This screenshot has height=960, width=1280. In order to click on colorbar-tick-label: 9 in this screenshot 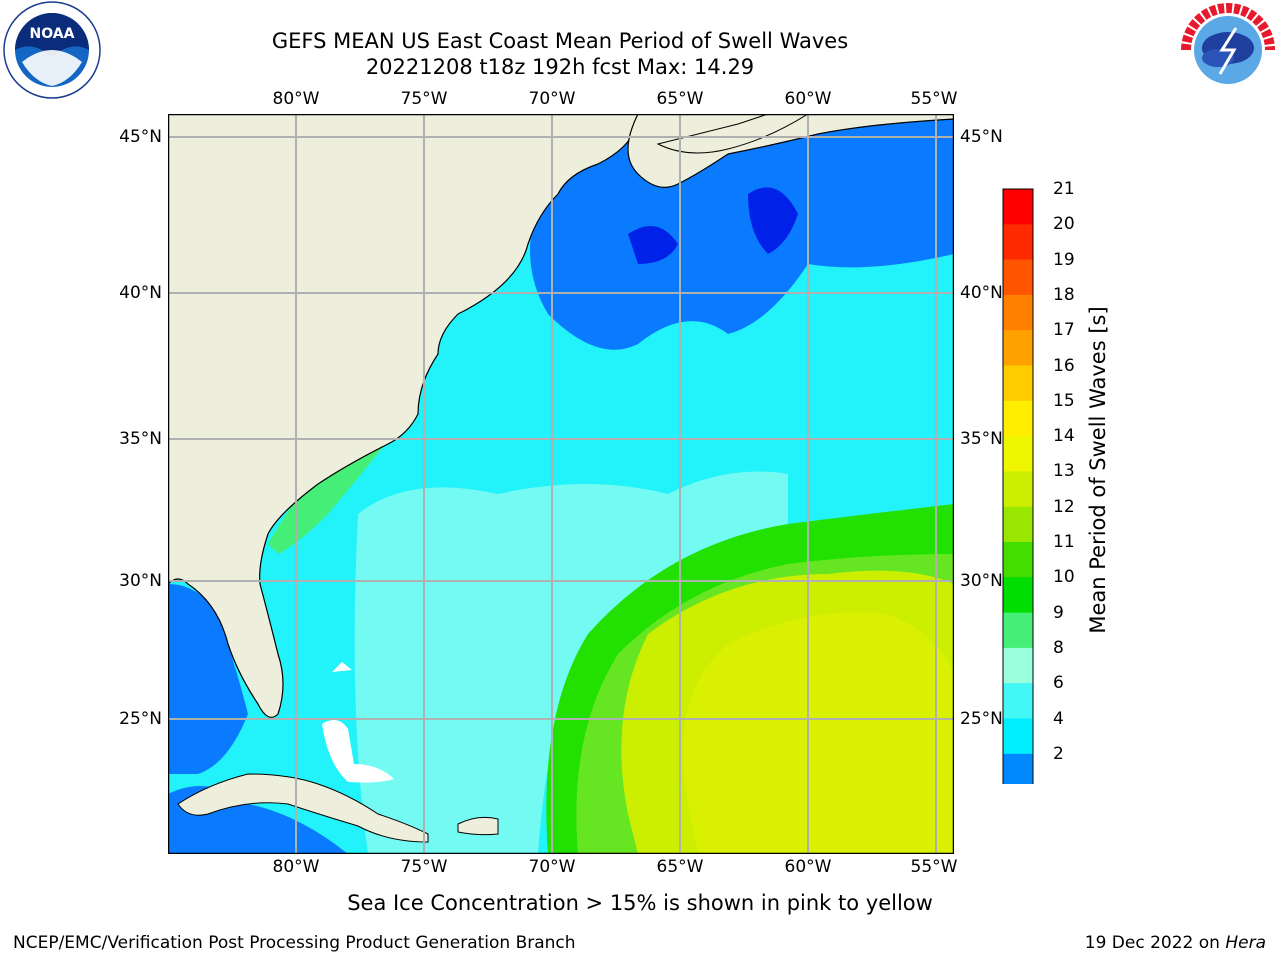, I will do `click(1058, 612)`.